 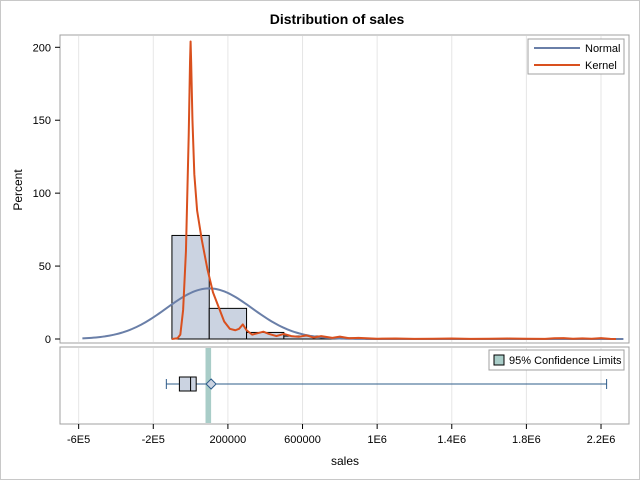 I want to click on y-tick-label: 0, so click(x=48, y=340).